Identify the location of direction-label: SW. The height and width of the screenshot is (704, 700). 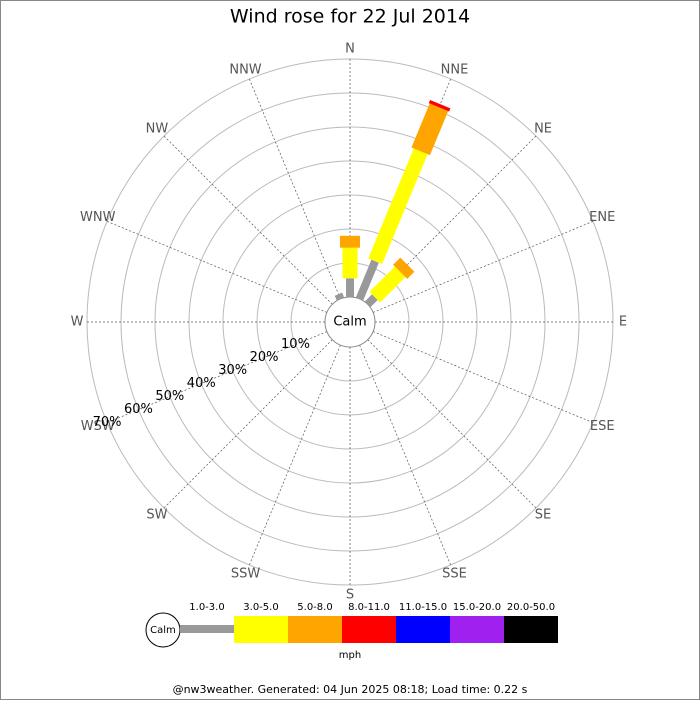
(156, 515).